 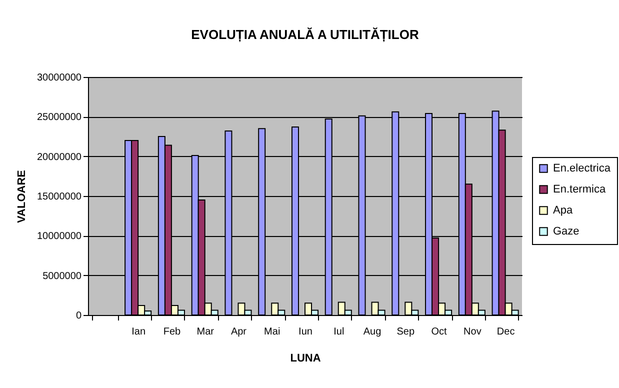 What do you see at coordinates (566, 232) in the screenshot?
I see `legend-label: Gaze` at bounding box center [566, 232].